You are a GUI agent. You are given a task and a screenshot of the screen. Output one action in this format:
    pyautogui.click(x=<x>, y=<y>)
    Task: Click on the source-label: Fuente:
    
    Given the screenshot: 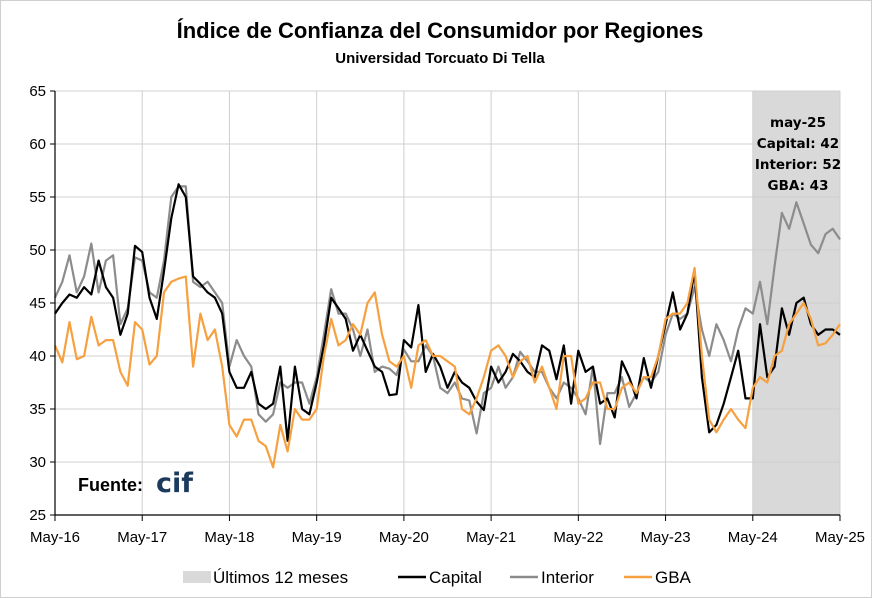 What is the action you would take?
    pyautogui.click(x=110, y=485)
    